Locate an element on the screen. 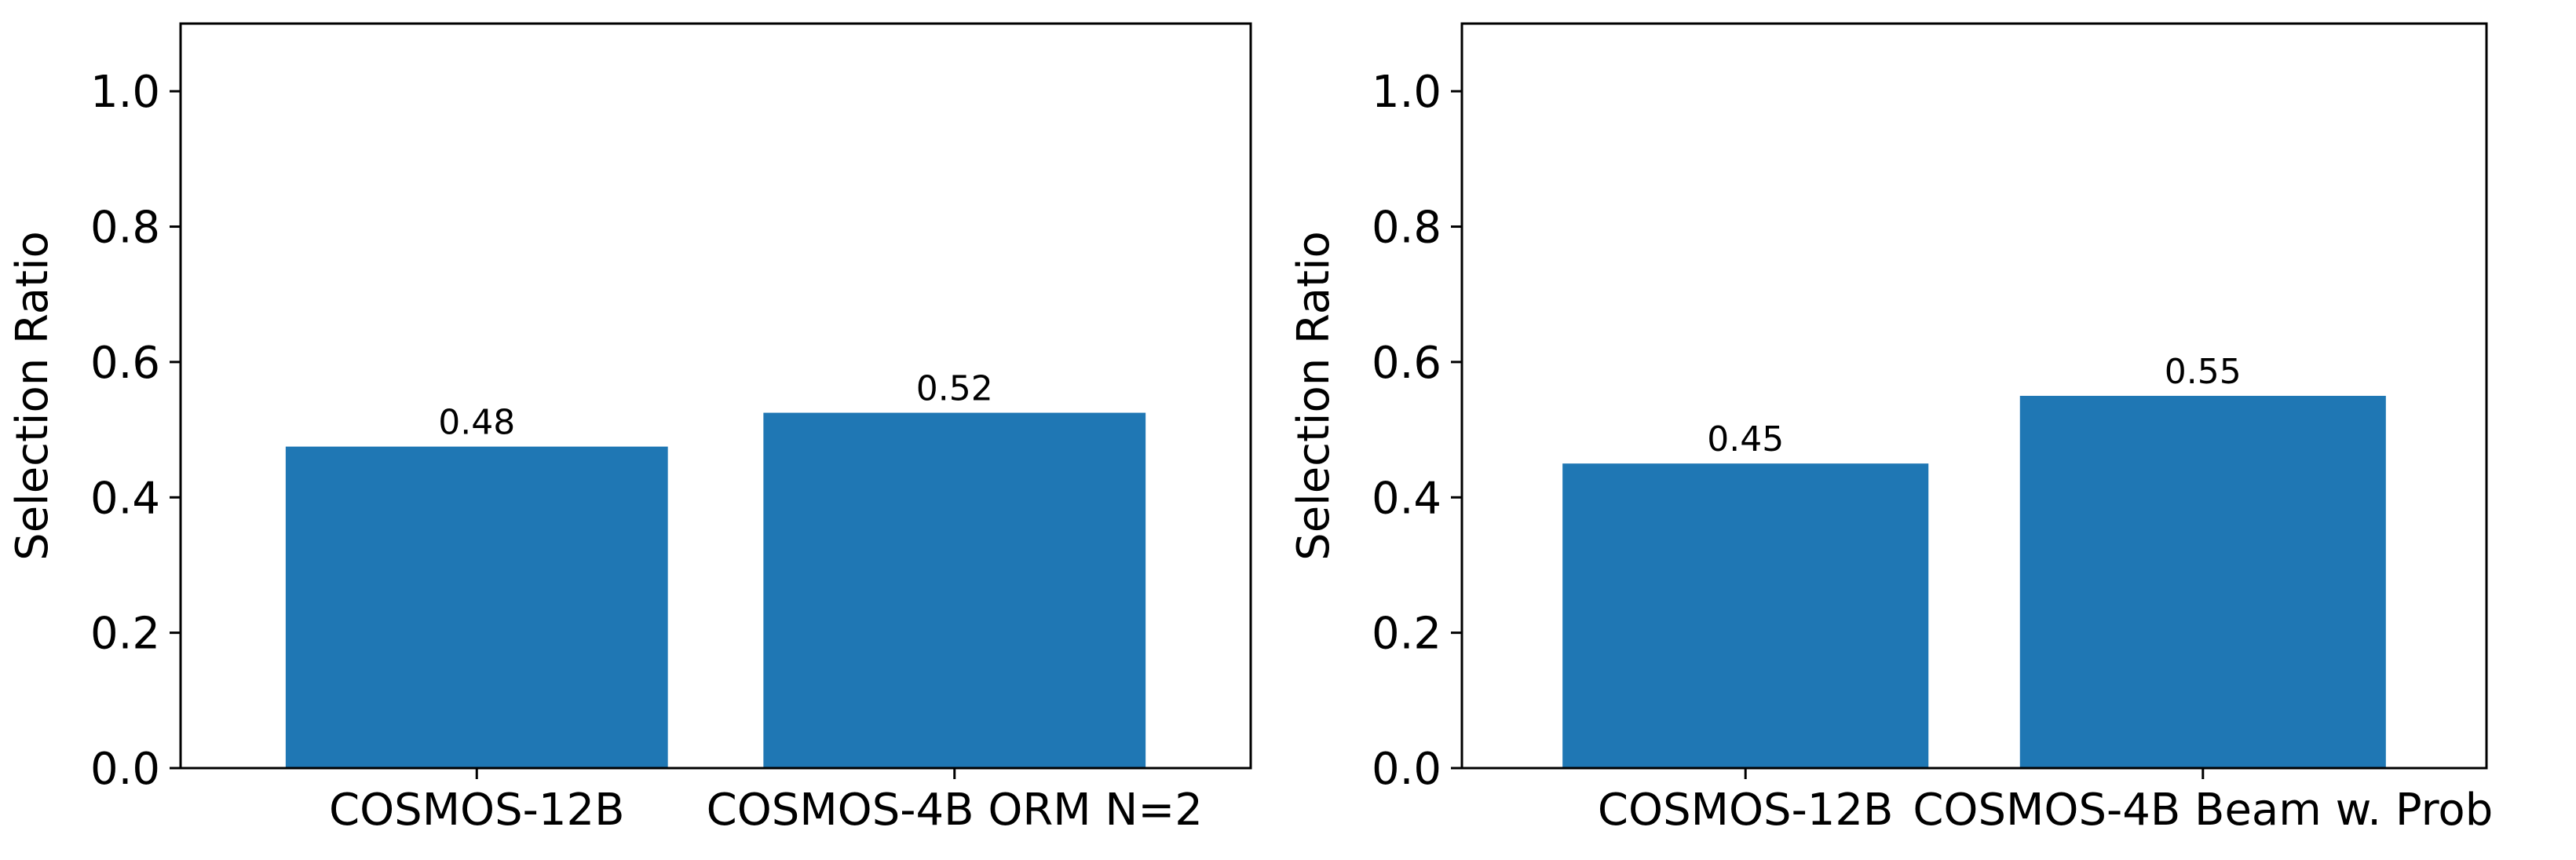 This screenshot has height=860, width=2576. left-data-label-1: 0.52 is located at coordinates (954, 389).